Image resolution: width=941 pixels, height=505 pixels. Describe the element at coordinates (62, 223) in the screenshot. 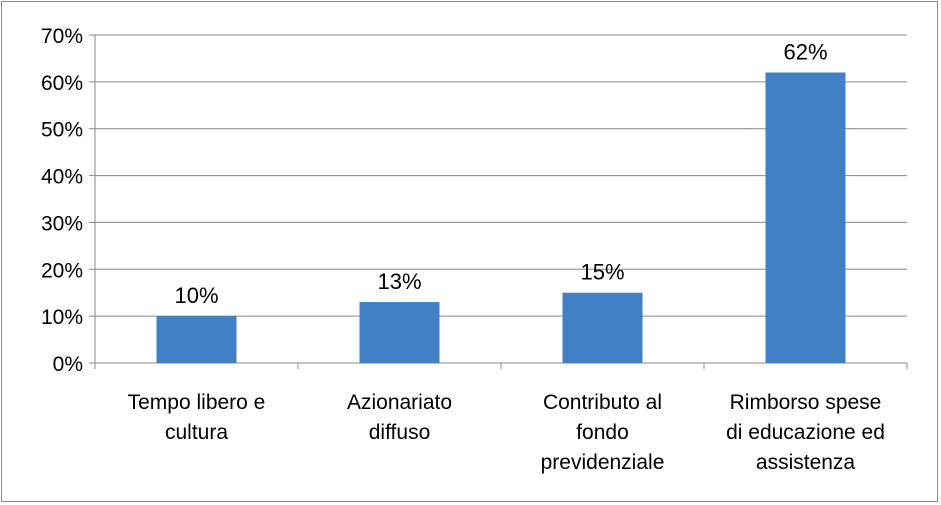

I see `y-tick-label: 30%` at that location.